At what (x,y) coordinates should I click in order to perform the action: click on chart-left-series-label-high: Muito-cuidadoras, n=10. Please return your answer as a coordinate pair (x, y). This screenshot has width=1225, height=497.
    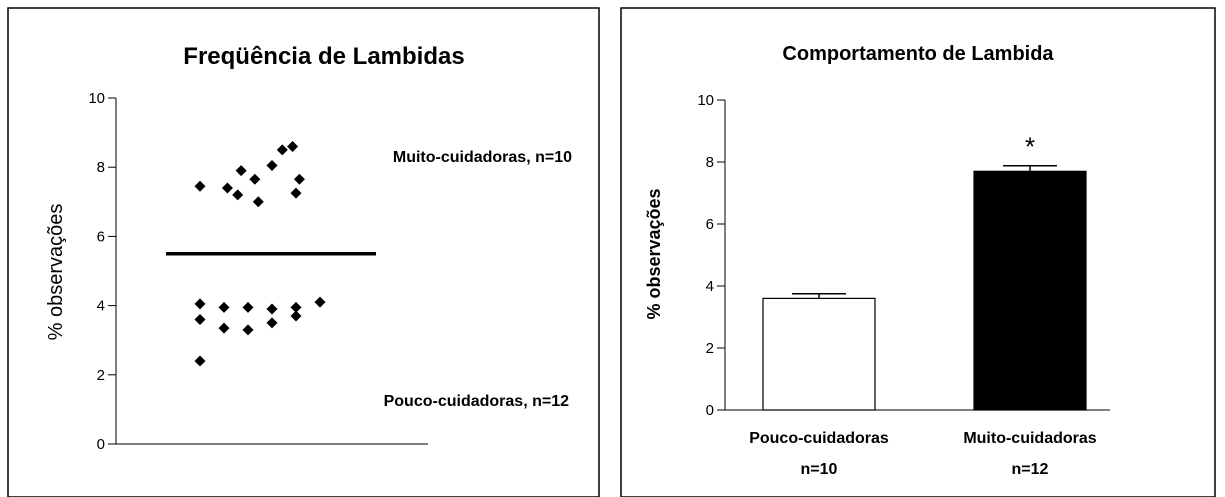
    Looking at the image, I should click on (482, 157).